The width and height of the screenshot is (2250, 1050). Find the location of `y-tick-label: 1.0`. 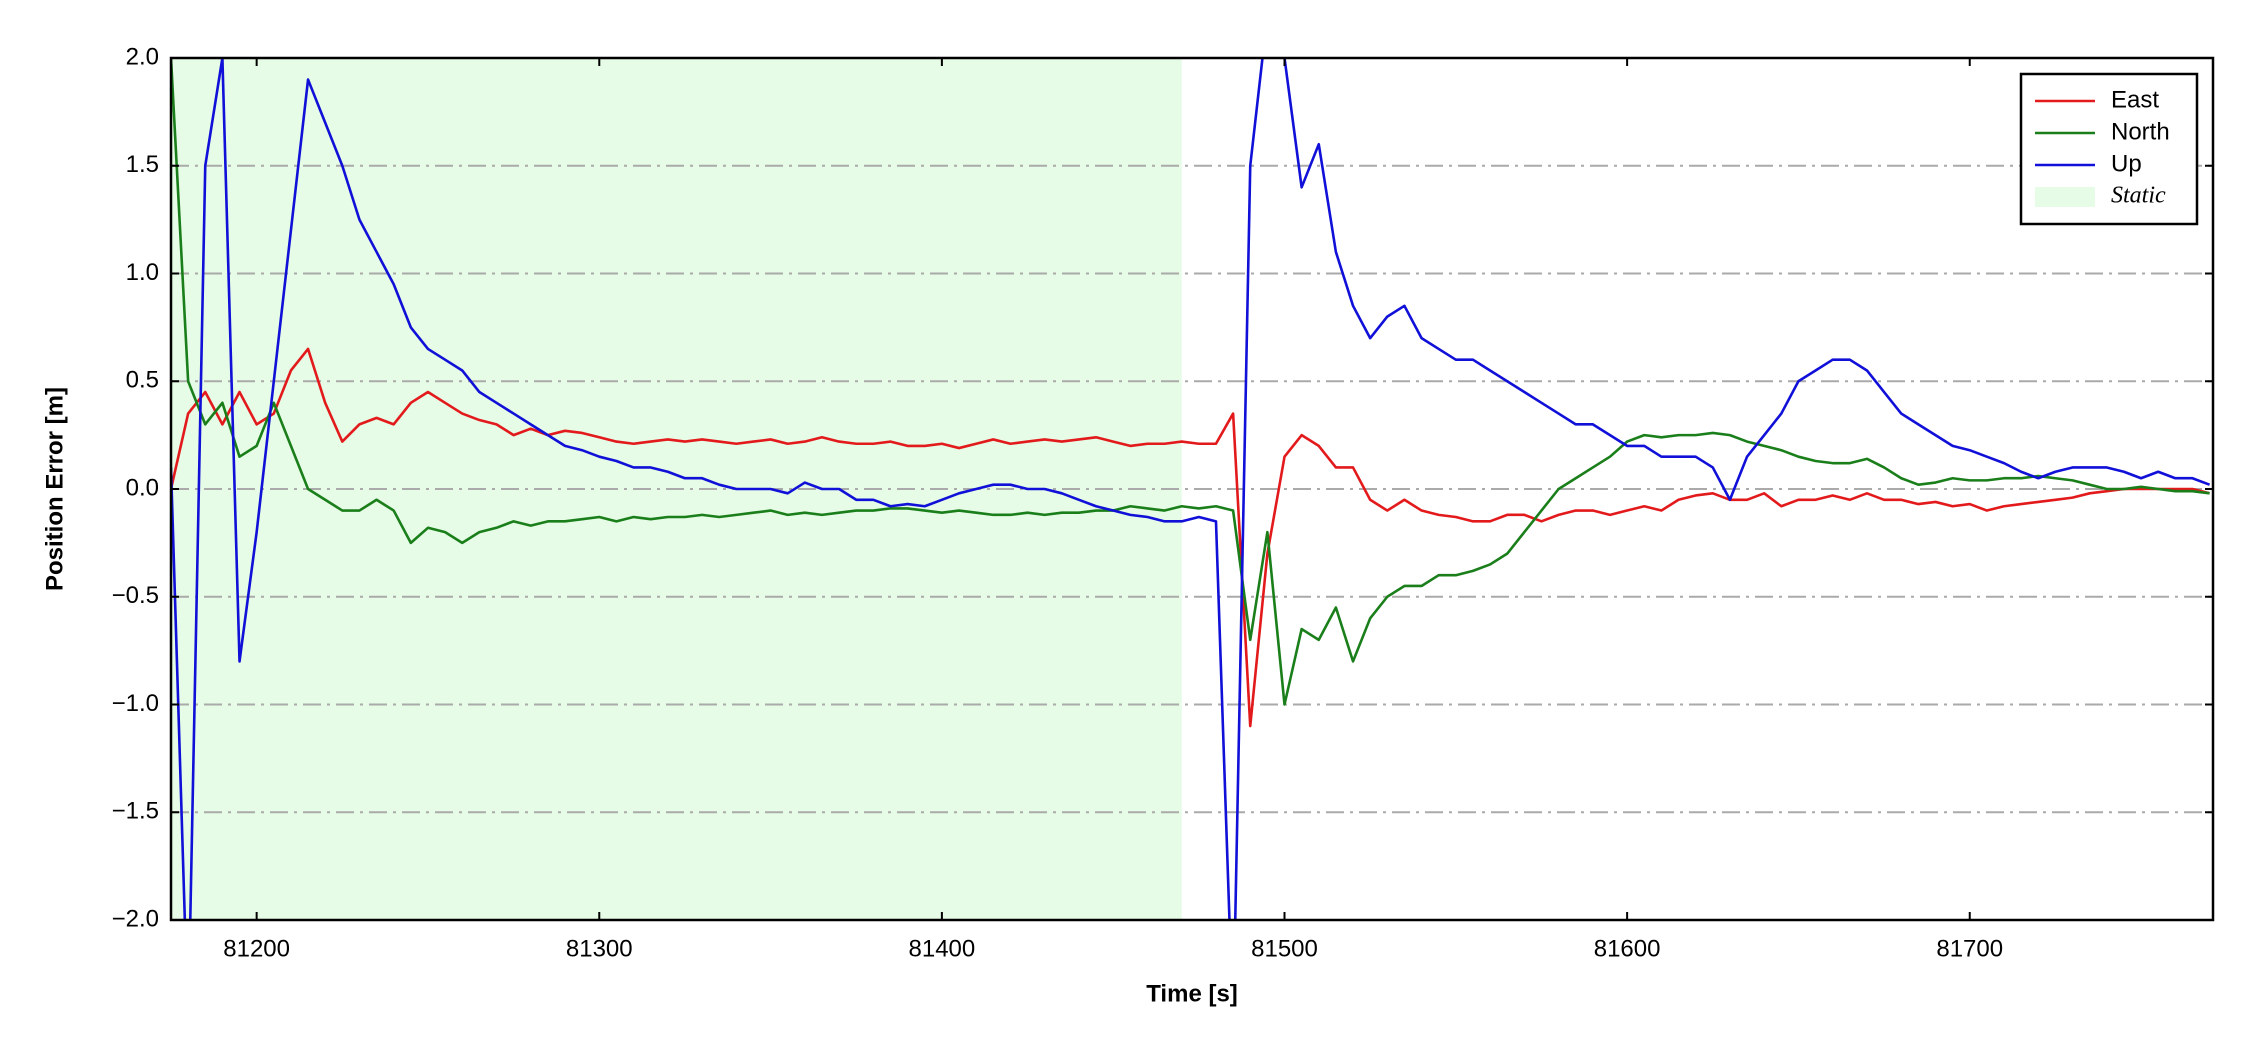

y-tick-label: 1.0 is located at coordinates (142, 272).